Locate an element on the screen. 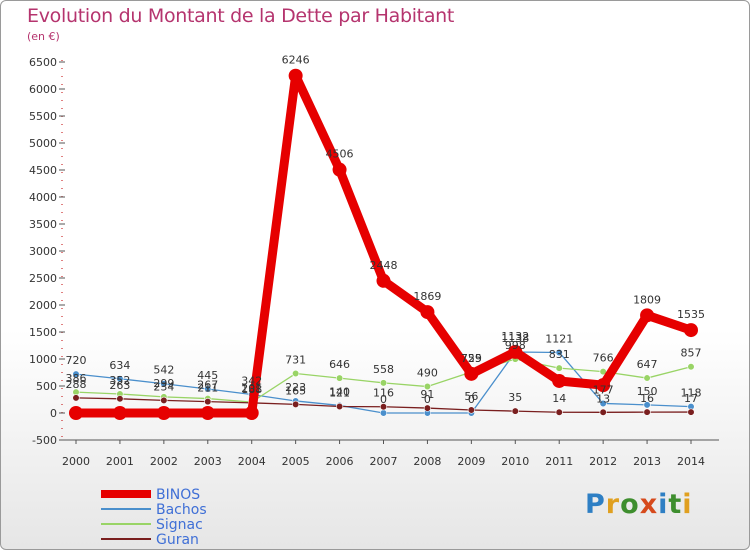  legend-label: Signac is located at coordinates (179, 525).